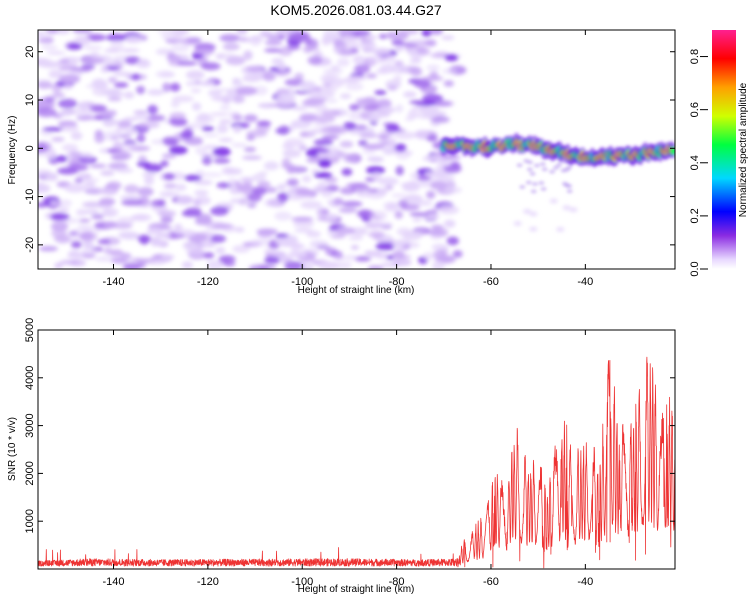 The width and height of the screenshot is (750, 600). I want to click on x-tick-label: -80, so click(397, 582).